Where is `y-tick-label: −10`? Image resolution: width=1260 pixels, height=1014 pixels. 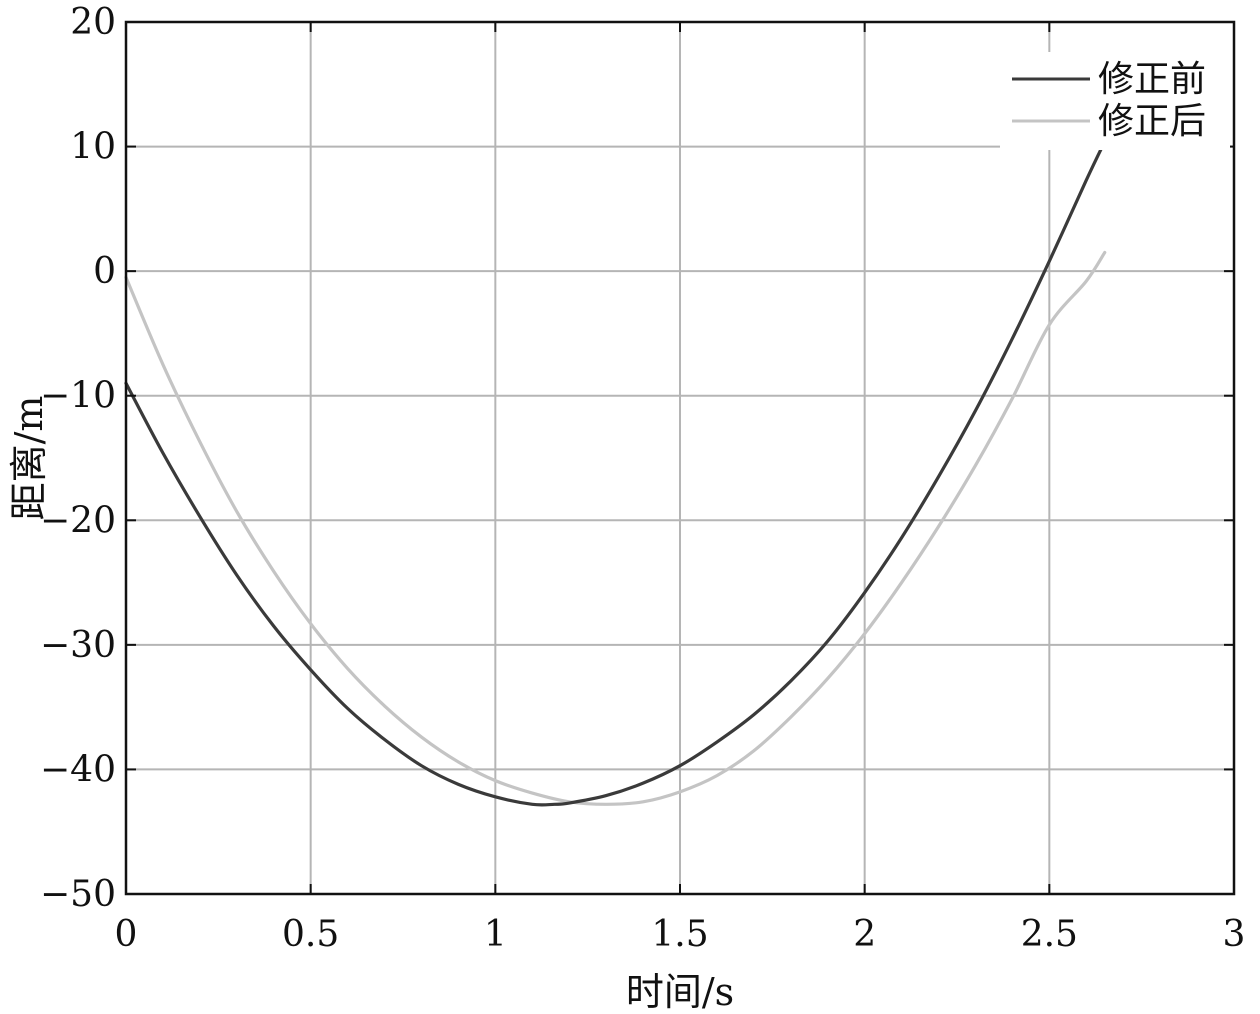 y-tick-label: −10 is located at coordinates (78, 396).